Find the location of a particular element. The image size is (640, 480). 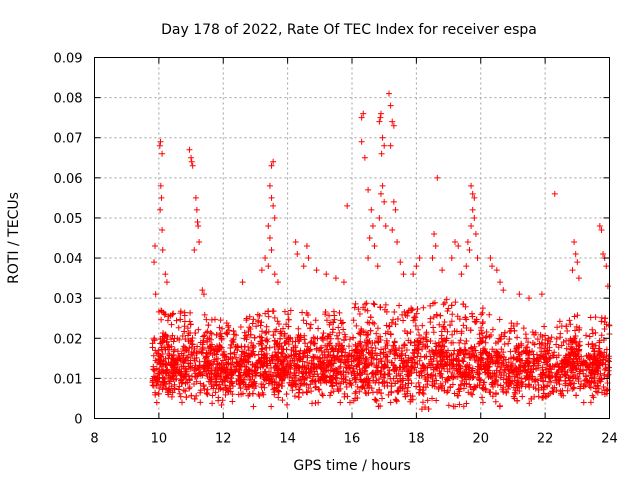

y-axis-label: ROTI / TECUs is located at coordinates (14, 238).